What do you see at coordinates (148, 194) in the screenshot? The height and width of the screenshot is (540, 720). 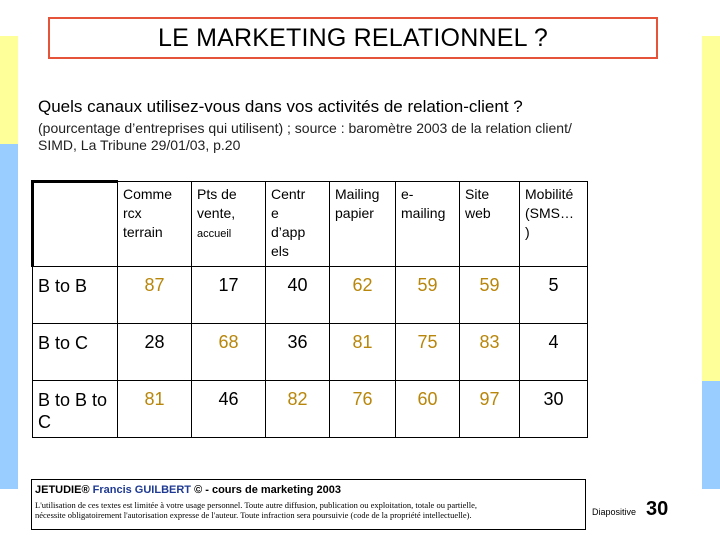 I see `column-header-line: Comme` at bounding box center [148, 194].